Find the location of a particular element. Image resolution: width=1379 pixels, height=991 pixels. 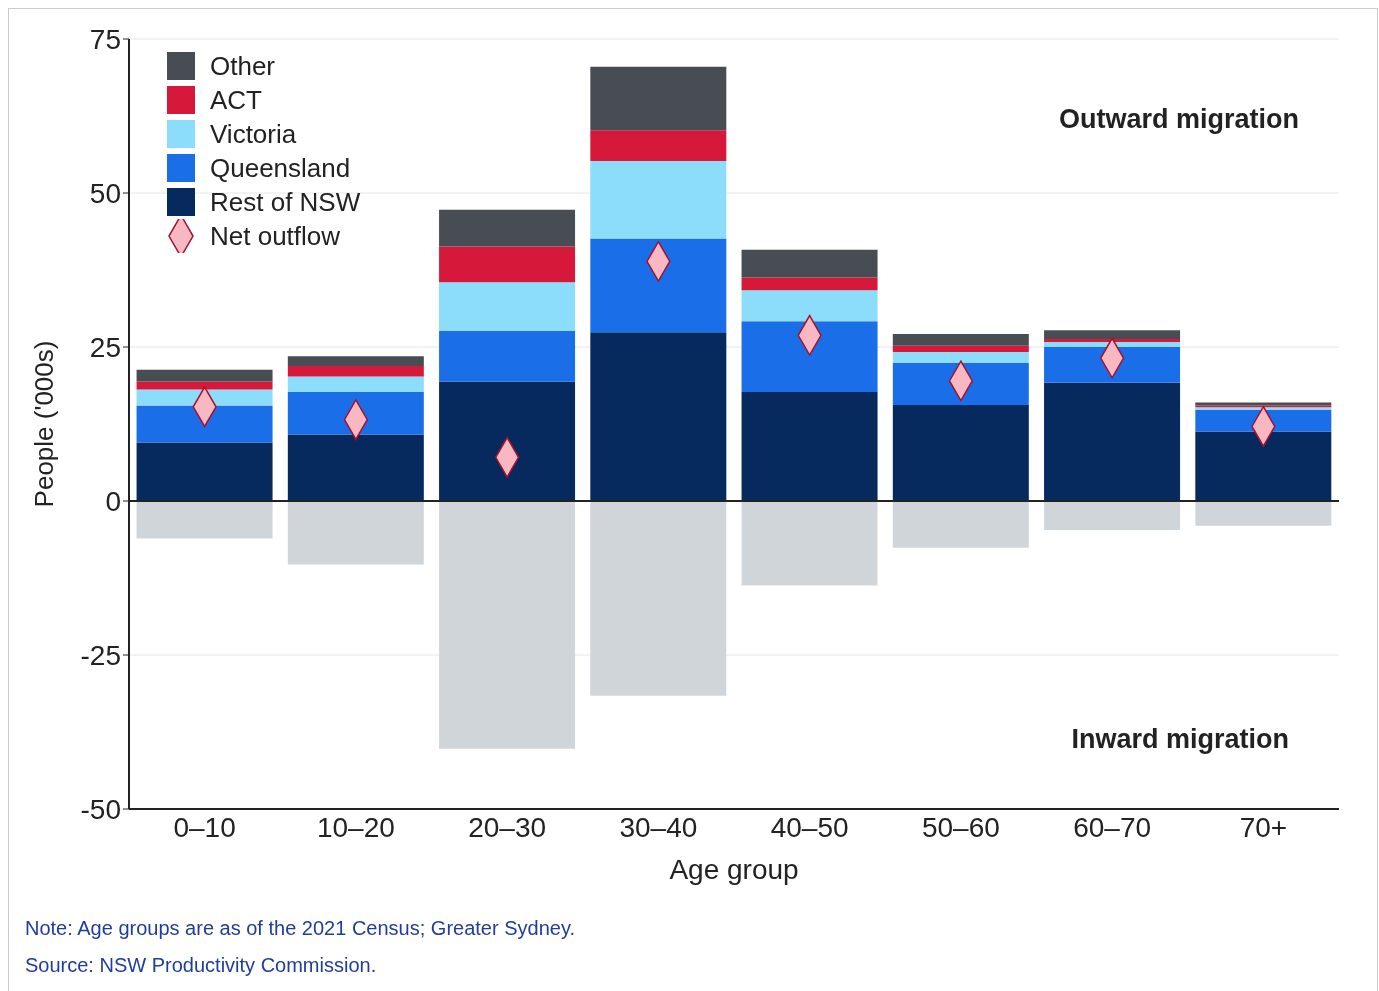

legend-label: Victoria is located at coordinates (253, 134).